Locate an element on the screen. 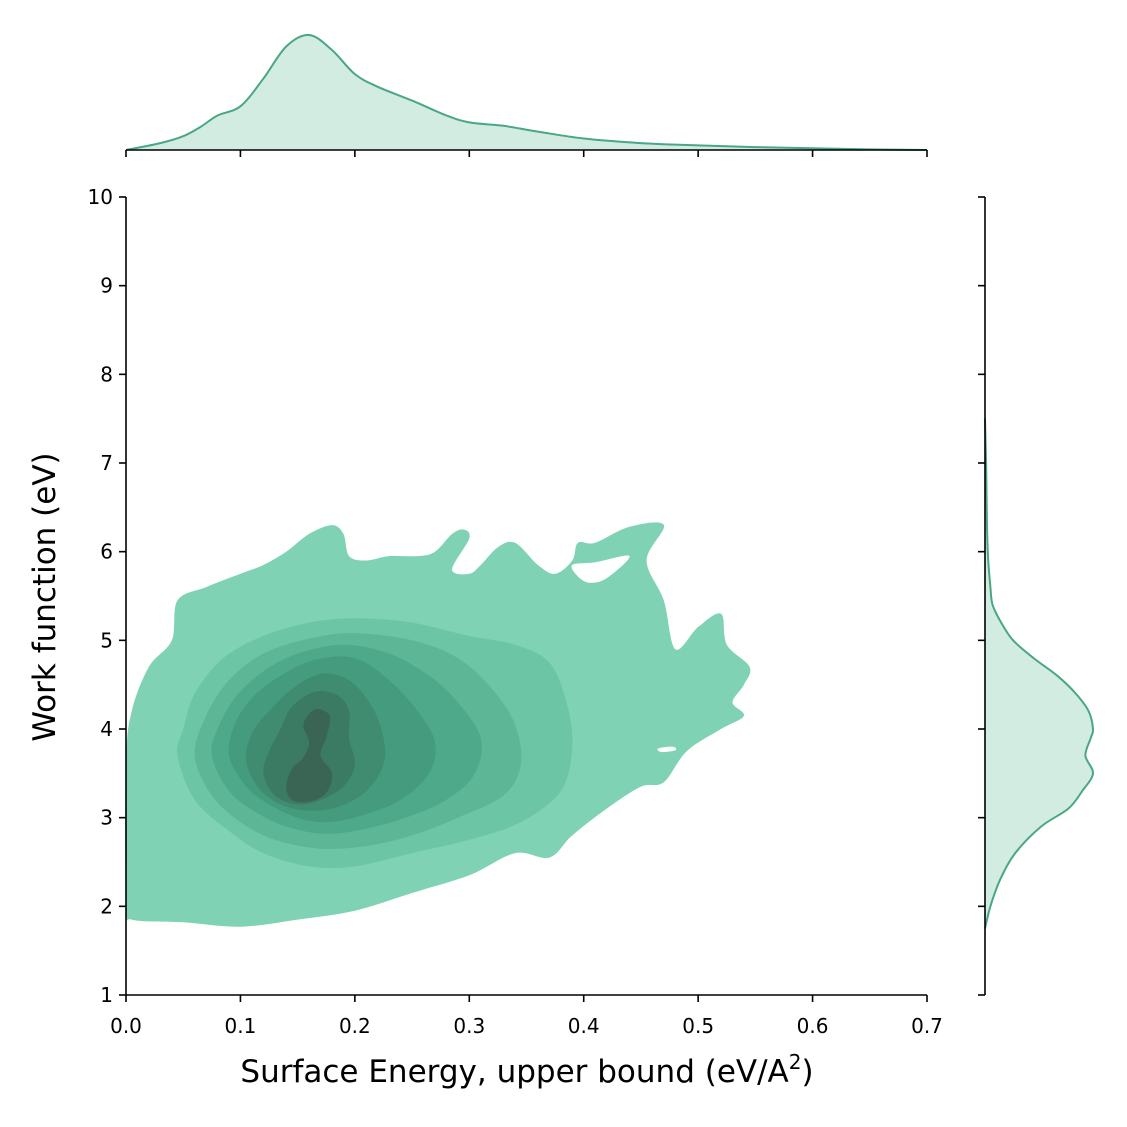  y-tick-label: 7 is located at coordinates (106, 463).